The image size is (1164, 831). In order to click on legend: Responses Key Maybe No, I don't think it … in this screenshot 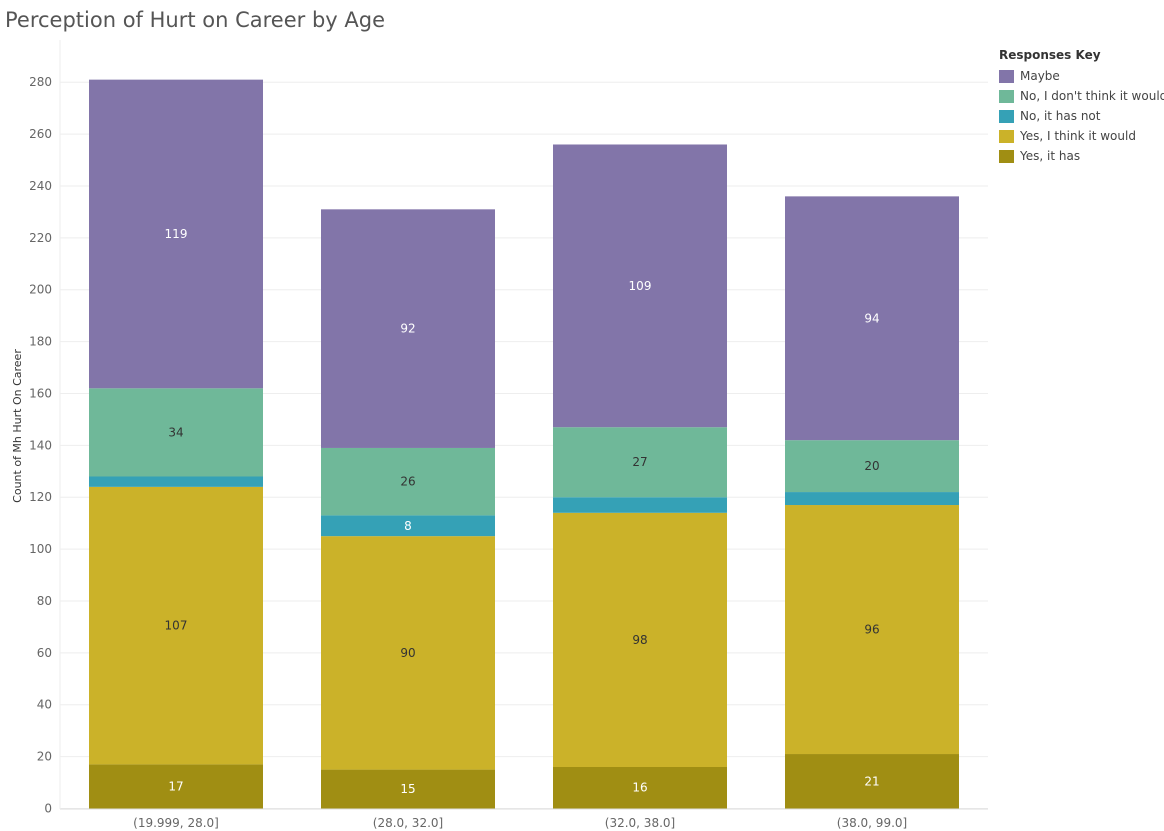, I will do `click(1081, 106)`.